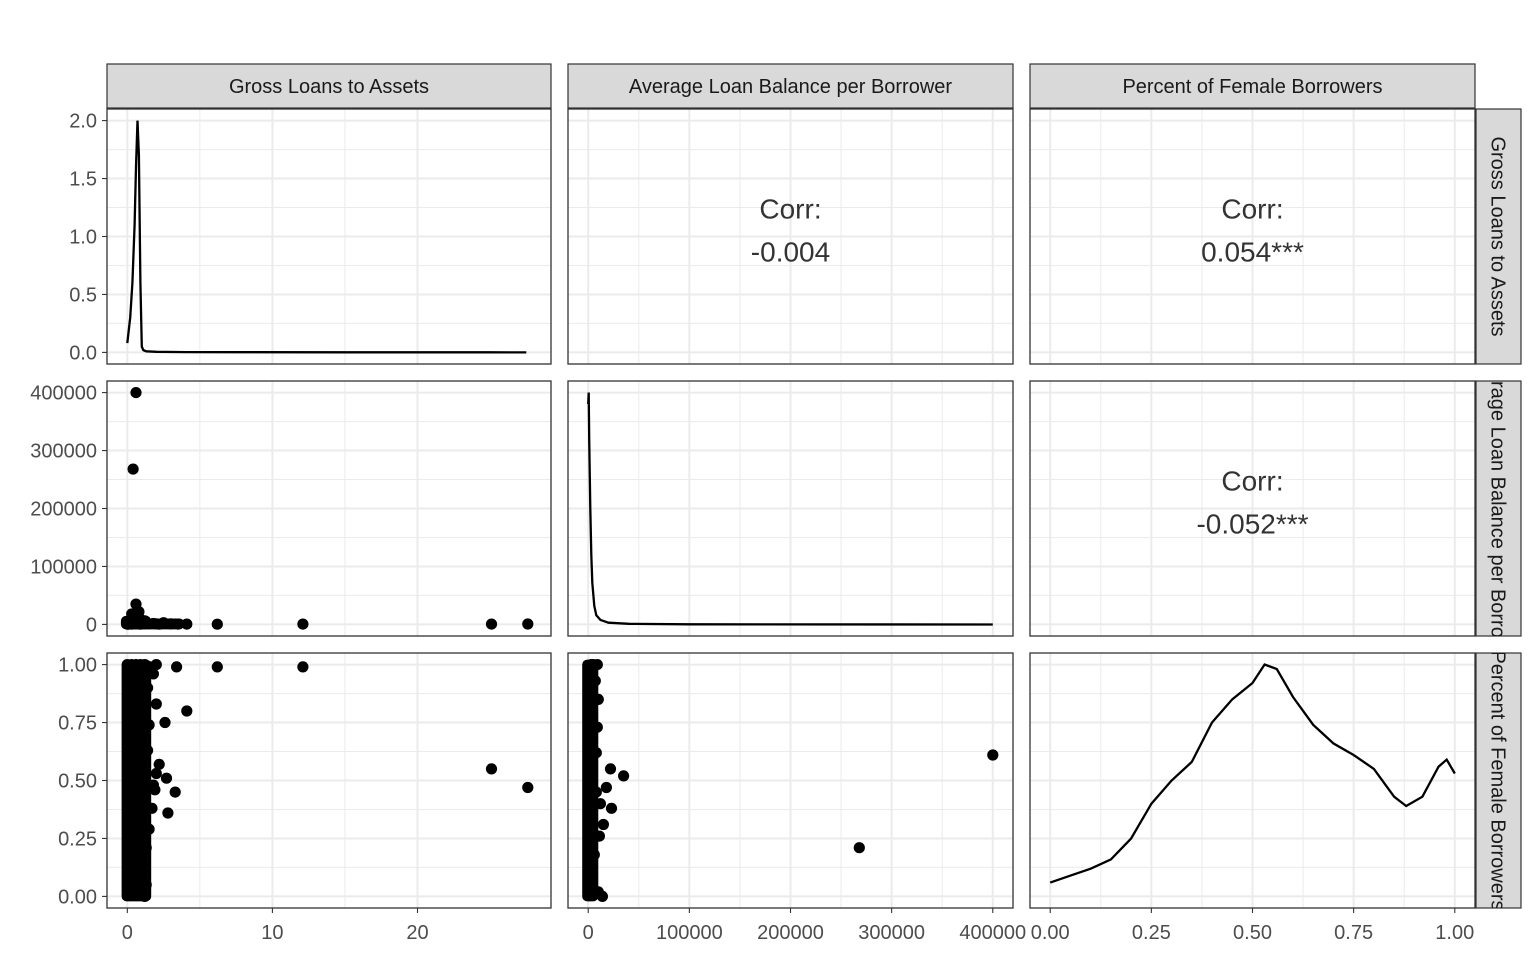  I want to click on facet-strip-label: Gross Loans to Assets, so click(329, 87).